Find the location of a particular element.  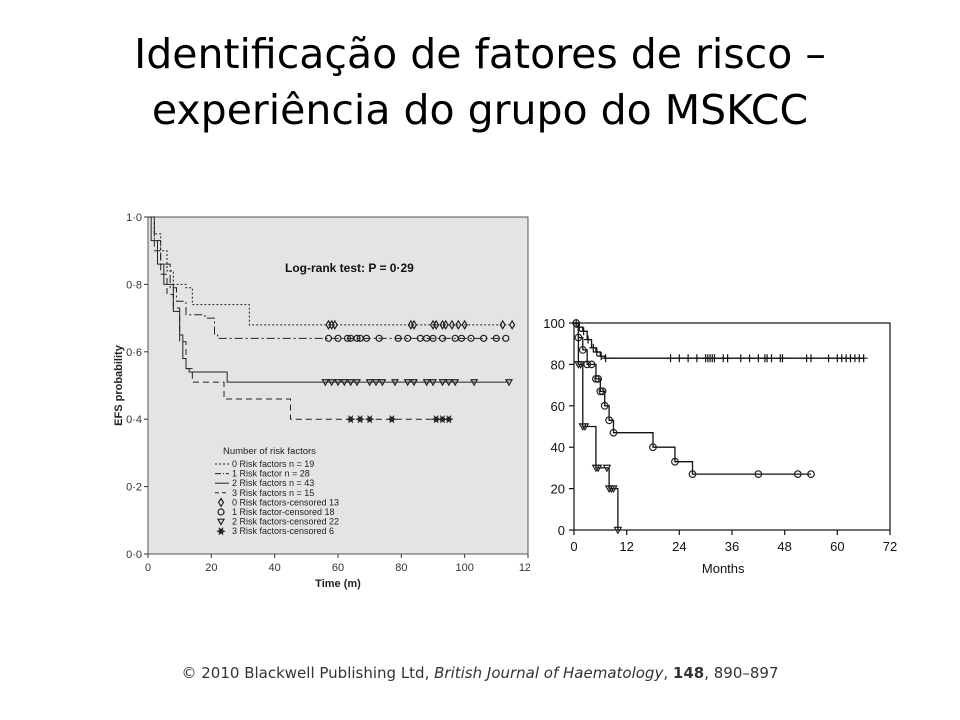

x-axis-title: Months is located at coordinates (723, 568).